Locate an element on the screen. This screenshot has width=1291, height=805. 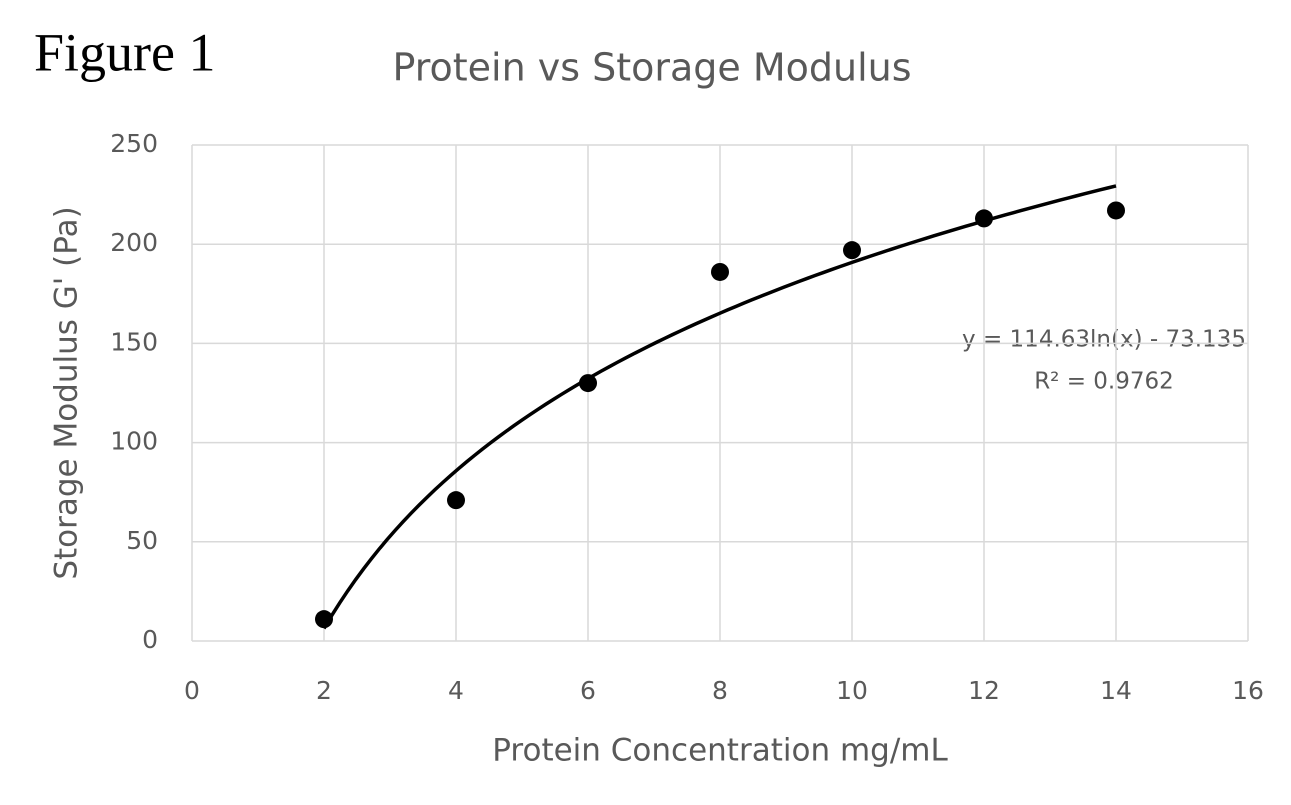
y-axis-label: Storage Modulus G' (Pa) is located at coordinates (67, 392).